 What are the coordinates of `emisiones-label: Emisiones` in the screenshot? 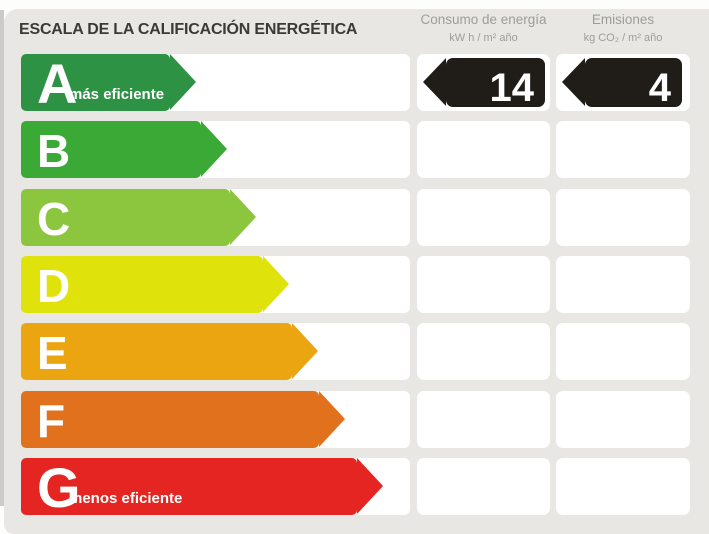 It's located at (623, 19).